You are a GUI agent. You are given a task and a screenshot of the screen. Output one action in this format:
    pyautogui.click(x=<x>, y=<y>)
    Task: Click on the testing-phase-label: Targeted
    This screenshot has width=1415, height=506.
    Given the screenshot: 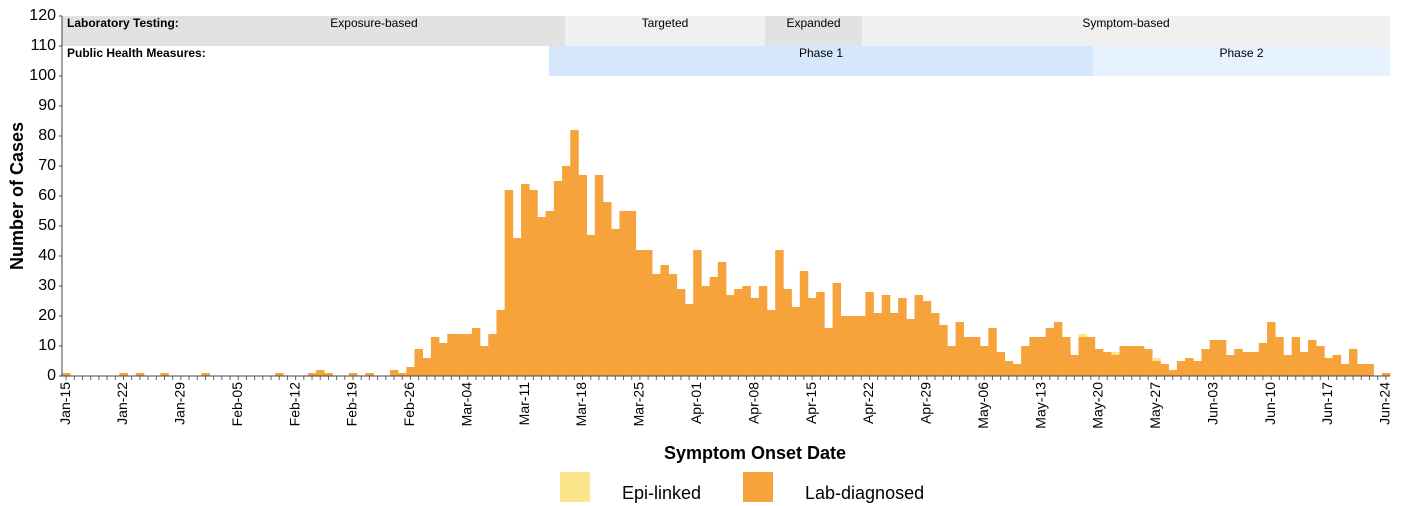 What is the action you would take?
    pyautogui.click(x=665, y=23)
    